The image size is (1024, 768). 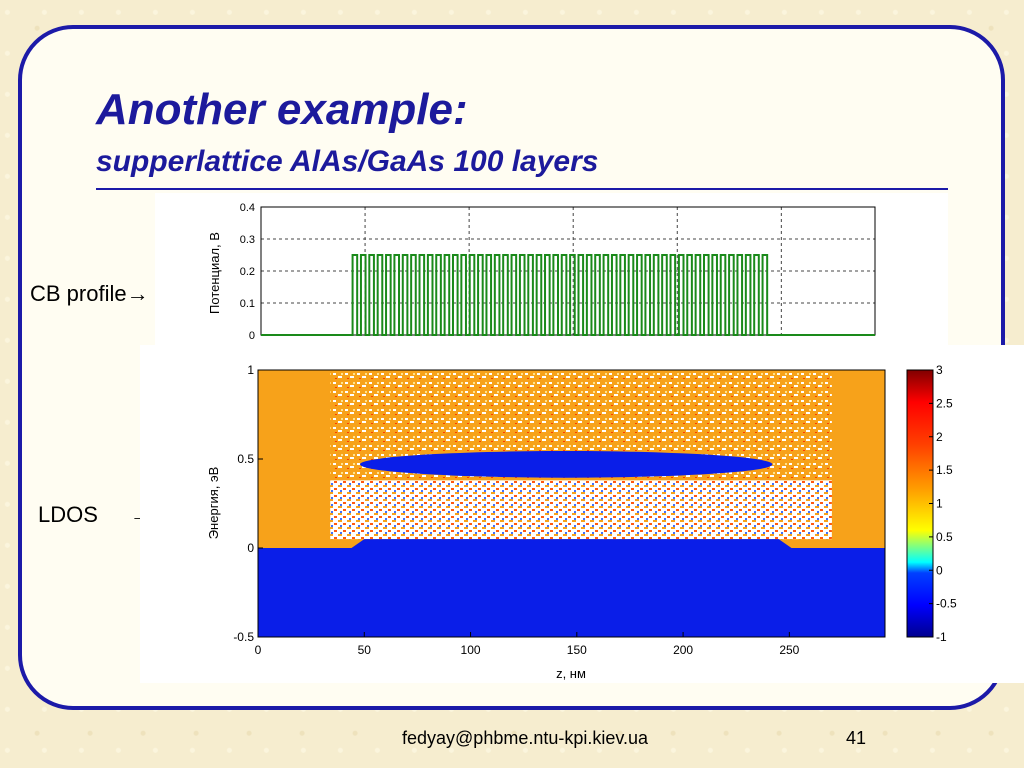 What do you see at coordinates (944, 403) in the screenshot?
I see `colorbar-tick-label: 2.5` at bounding box center [944, 403].